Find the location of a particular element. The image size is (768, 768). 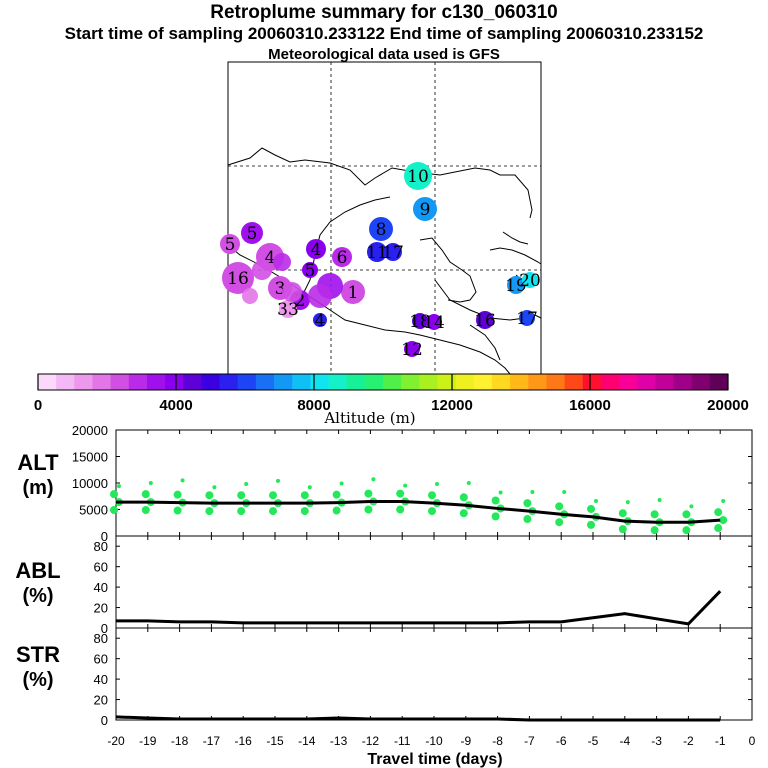

trajectory-marker-label: 14 is located at coordinates (434, 323).